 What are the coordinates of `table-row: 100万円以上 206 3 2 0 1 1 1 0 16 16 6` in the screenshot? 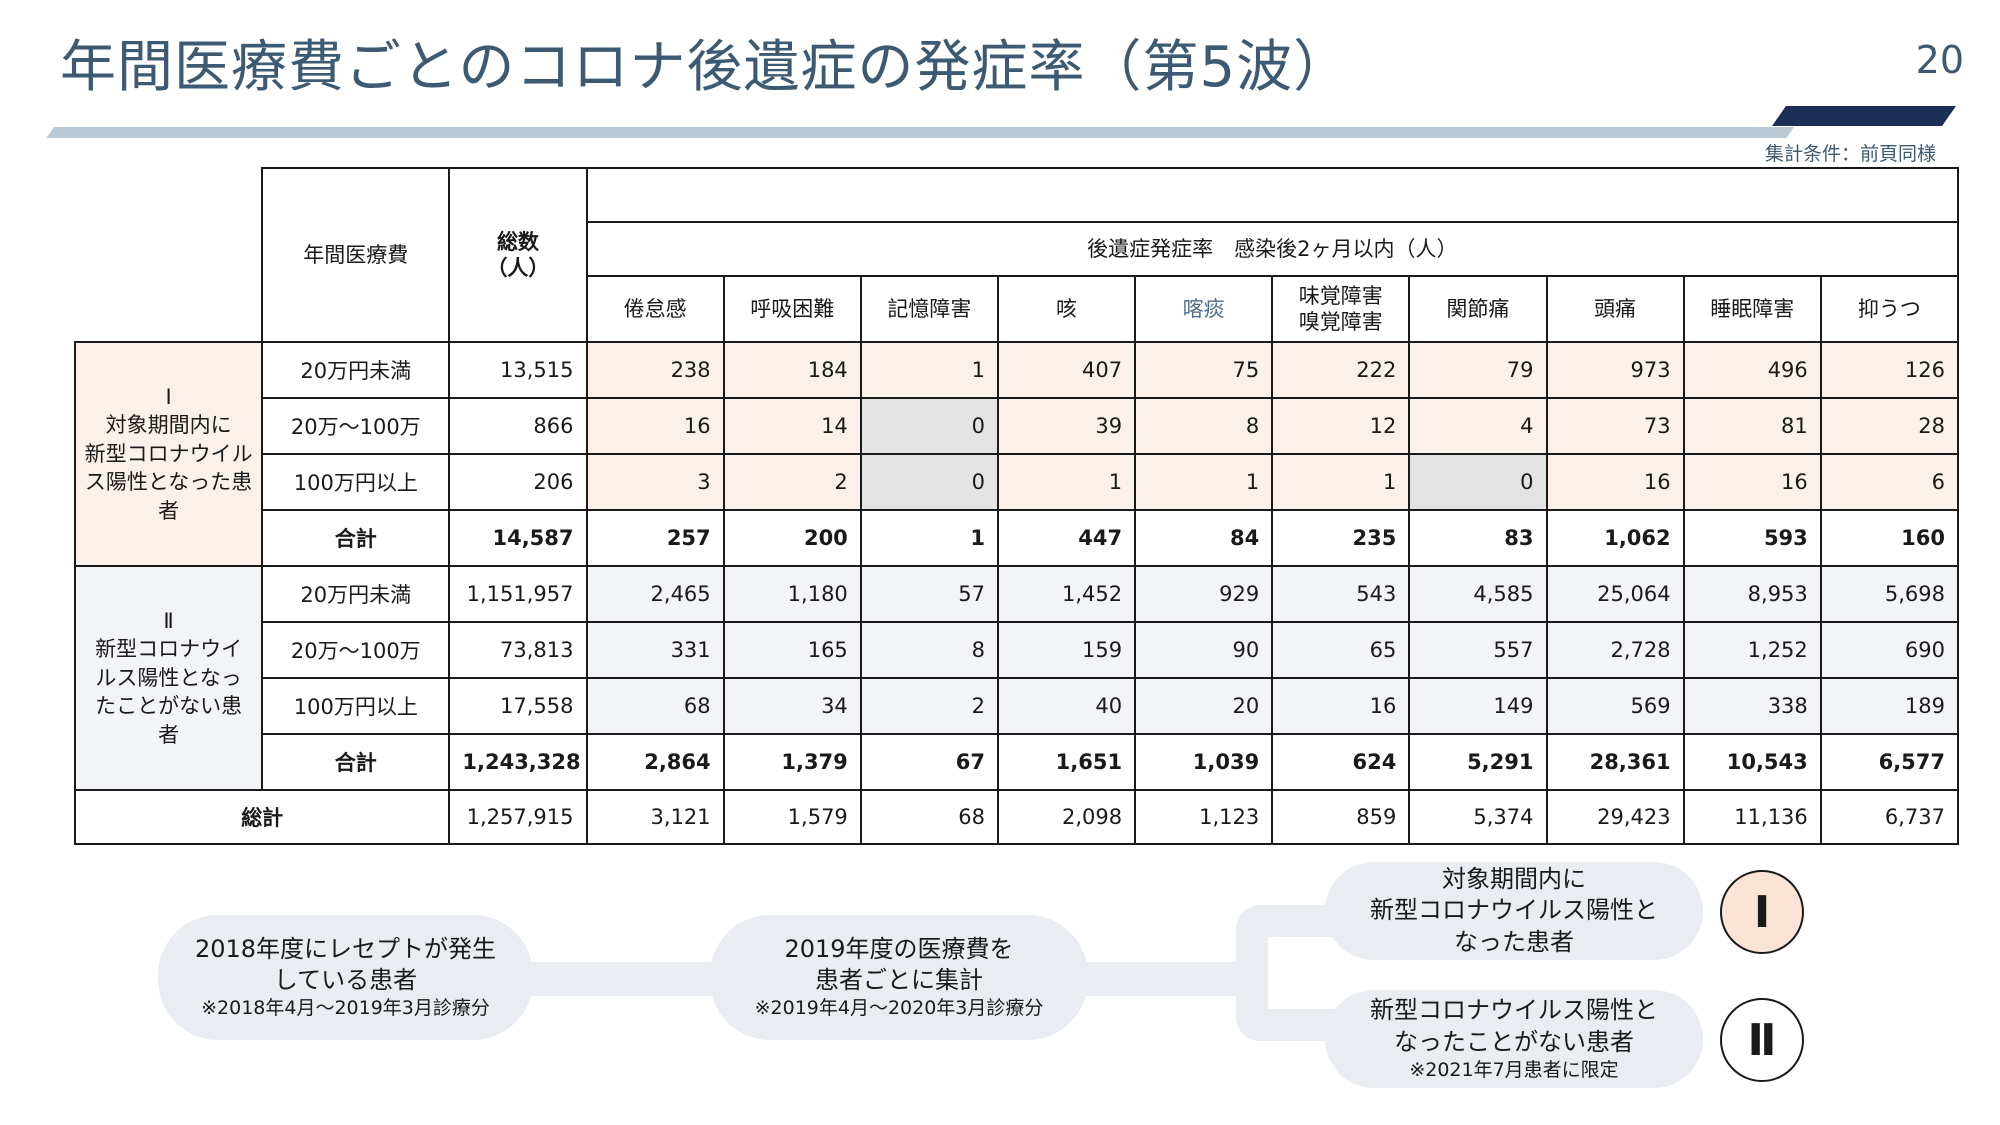 It's located at (1017, 482).